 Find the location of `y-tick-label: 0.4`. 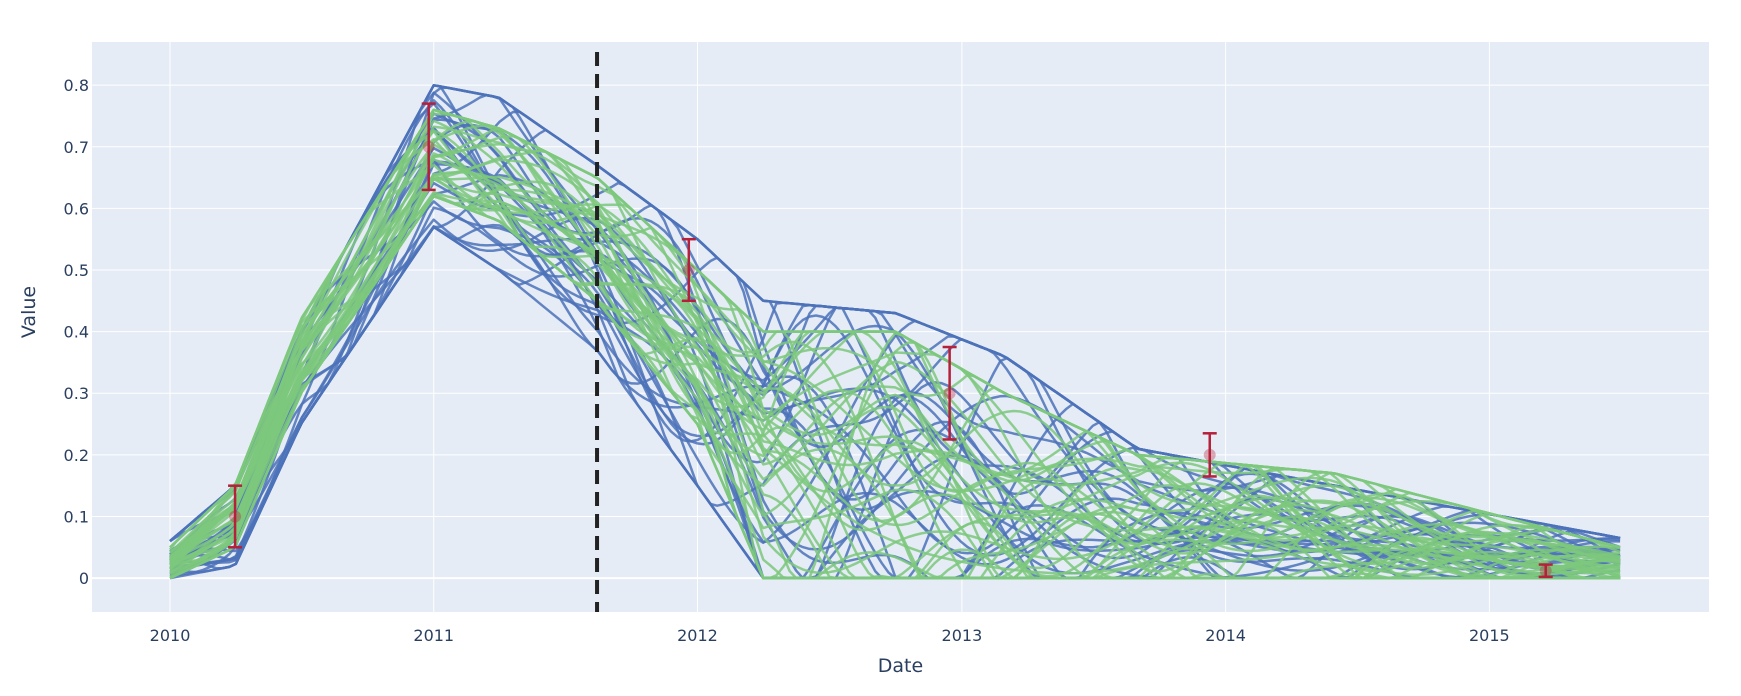

y-tick-label: 0.4 is located at coordinates (76, 332).